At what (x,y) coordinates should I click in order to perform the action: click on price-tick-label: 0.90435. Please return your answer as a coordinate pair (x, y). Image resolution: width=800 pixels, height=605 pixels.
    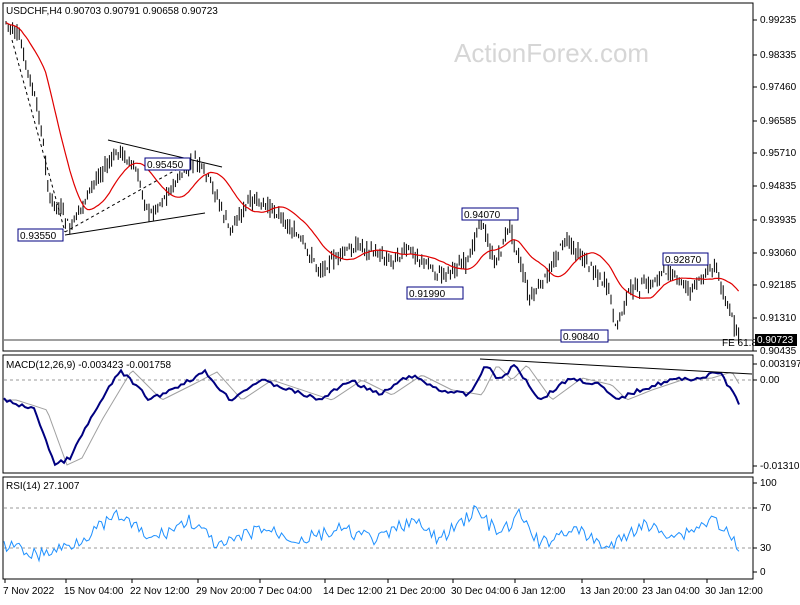
    Looking at the image, I should click on (778, 351).